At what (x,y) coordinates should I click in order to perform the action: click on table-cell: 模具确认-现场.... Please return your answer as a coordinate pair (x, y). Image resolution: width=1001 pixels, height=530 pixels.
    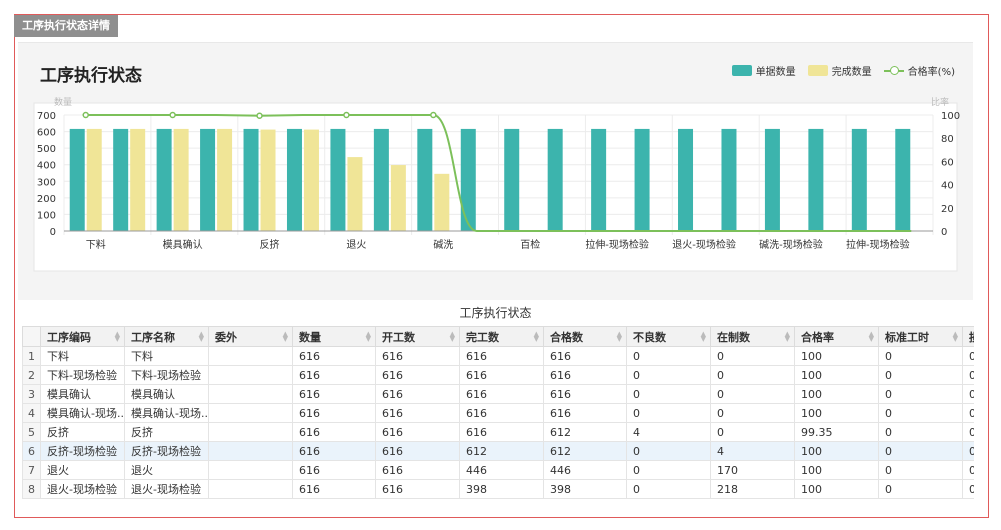
    Looking at the image, I should click on (166, 413).